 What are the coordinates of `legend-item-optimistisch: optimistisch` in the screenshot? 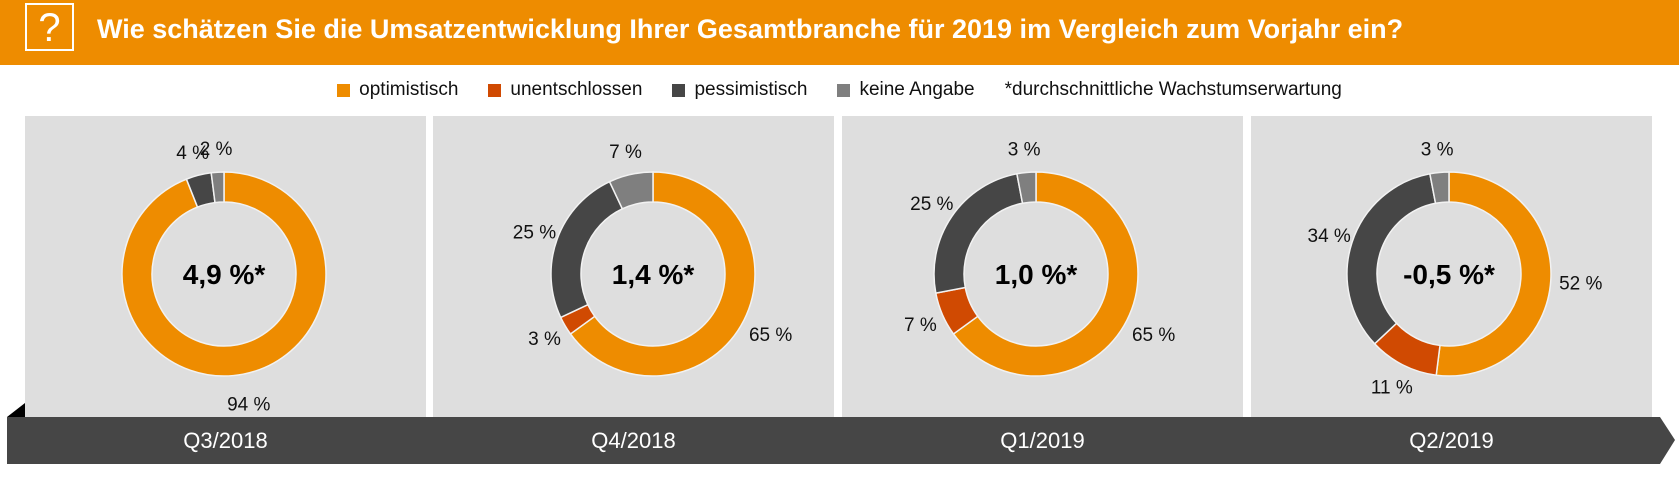 It's located at (397, 90).